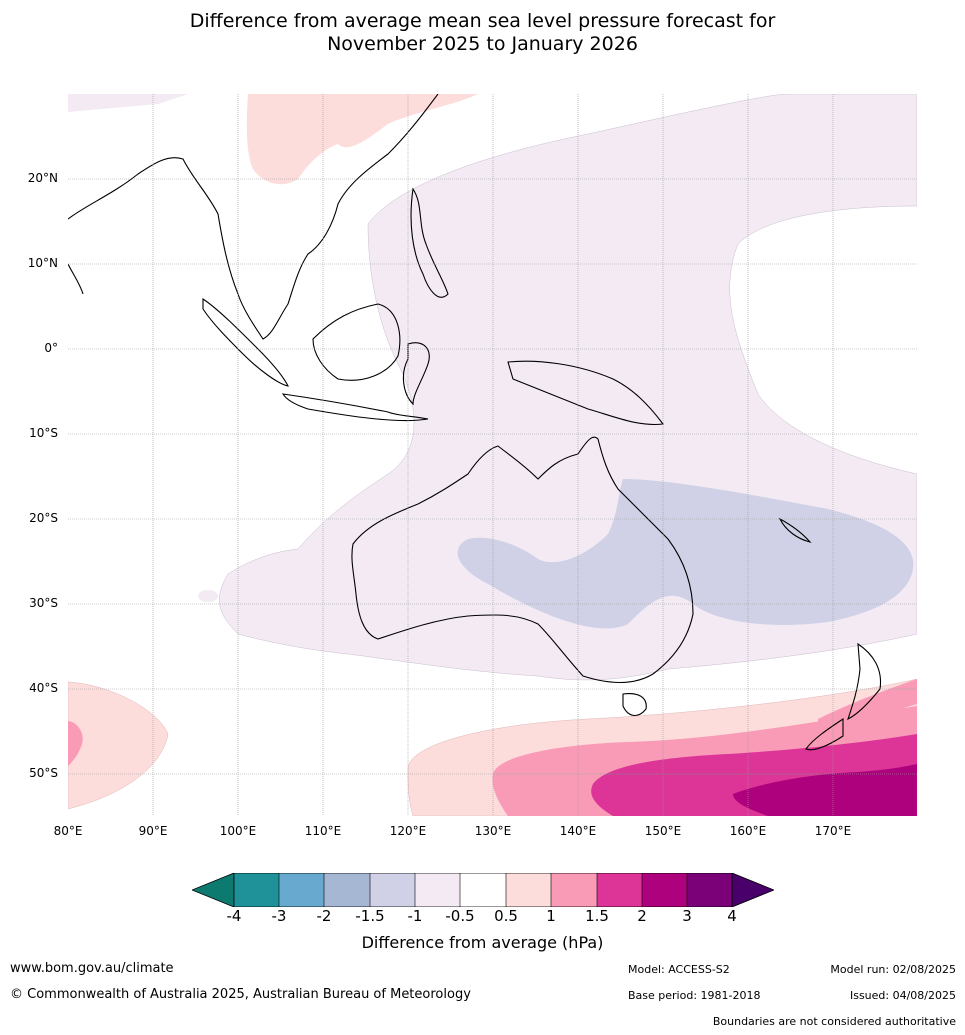 This screenshot has height=1035, width=965. Describe the element at coordinates (482, 942) in the screenshot. I see `colorbar-title: Difference from average (hPa)` at that location.